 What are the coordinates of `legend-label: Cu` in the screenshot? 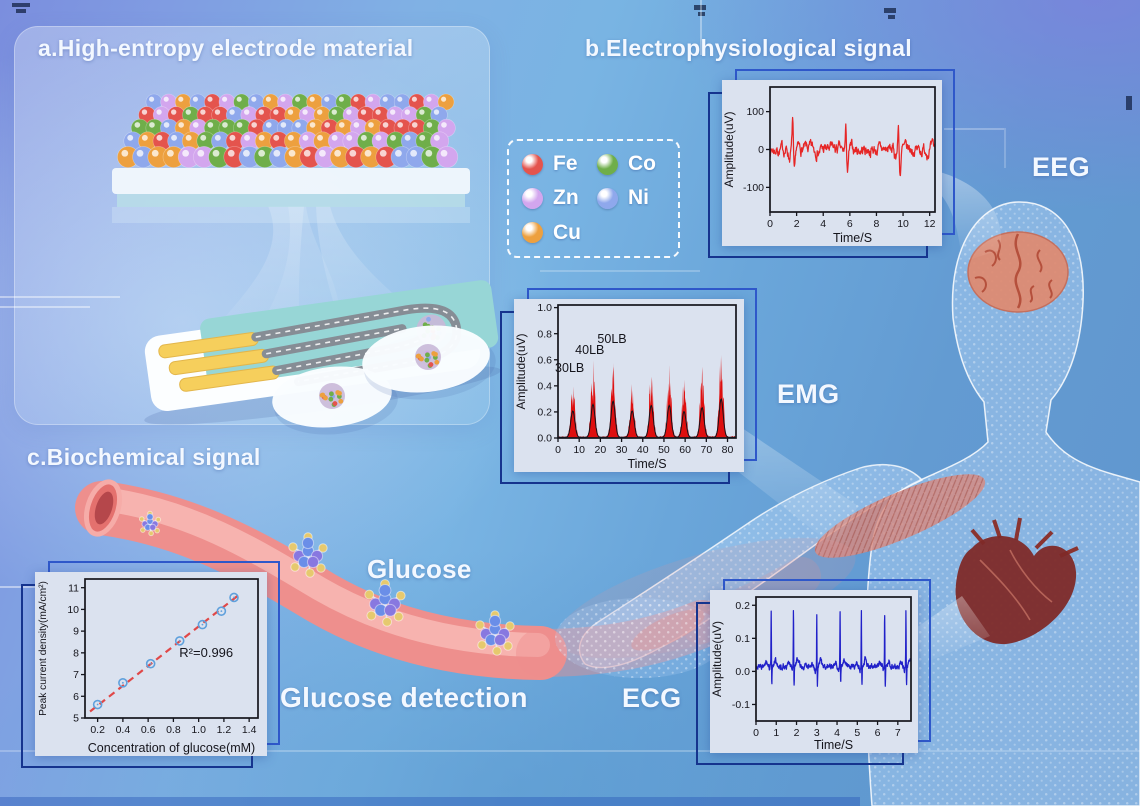 It's located at (567, 232).